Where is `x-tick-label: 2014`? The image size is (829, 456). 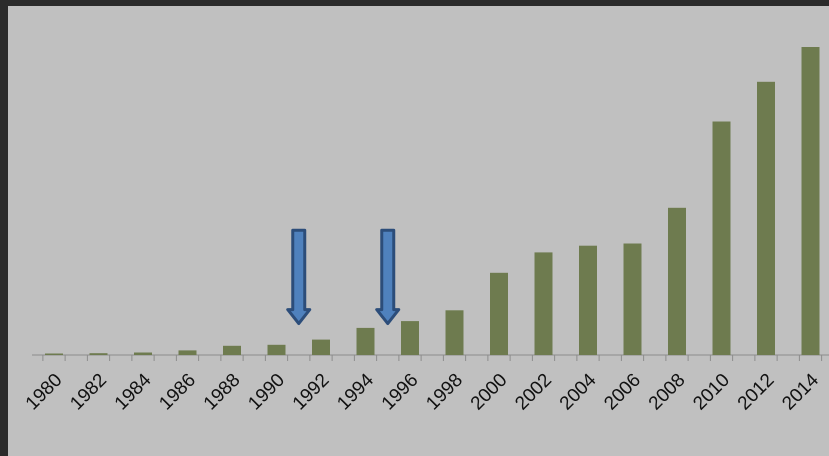 x-tick-label: 2014 is located at coordinates (800, 391).